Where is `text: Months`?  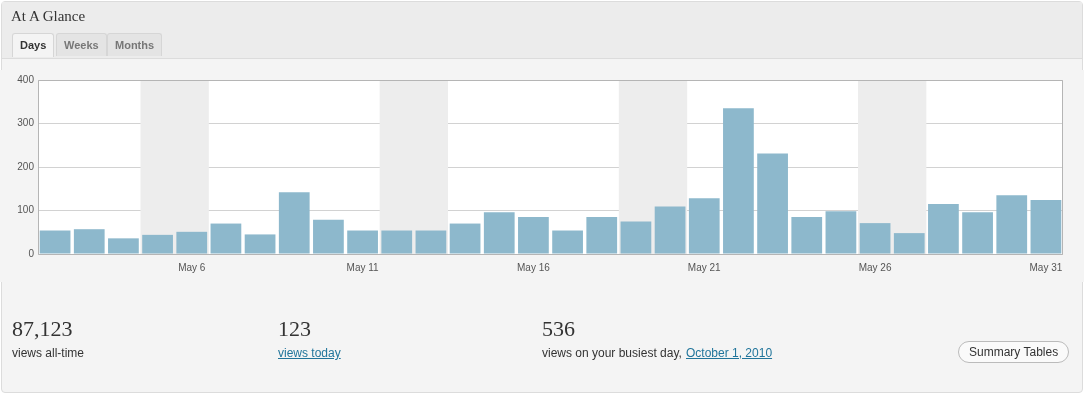 text: Months is located at coordinates (135, 44).